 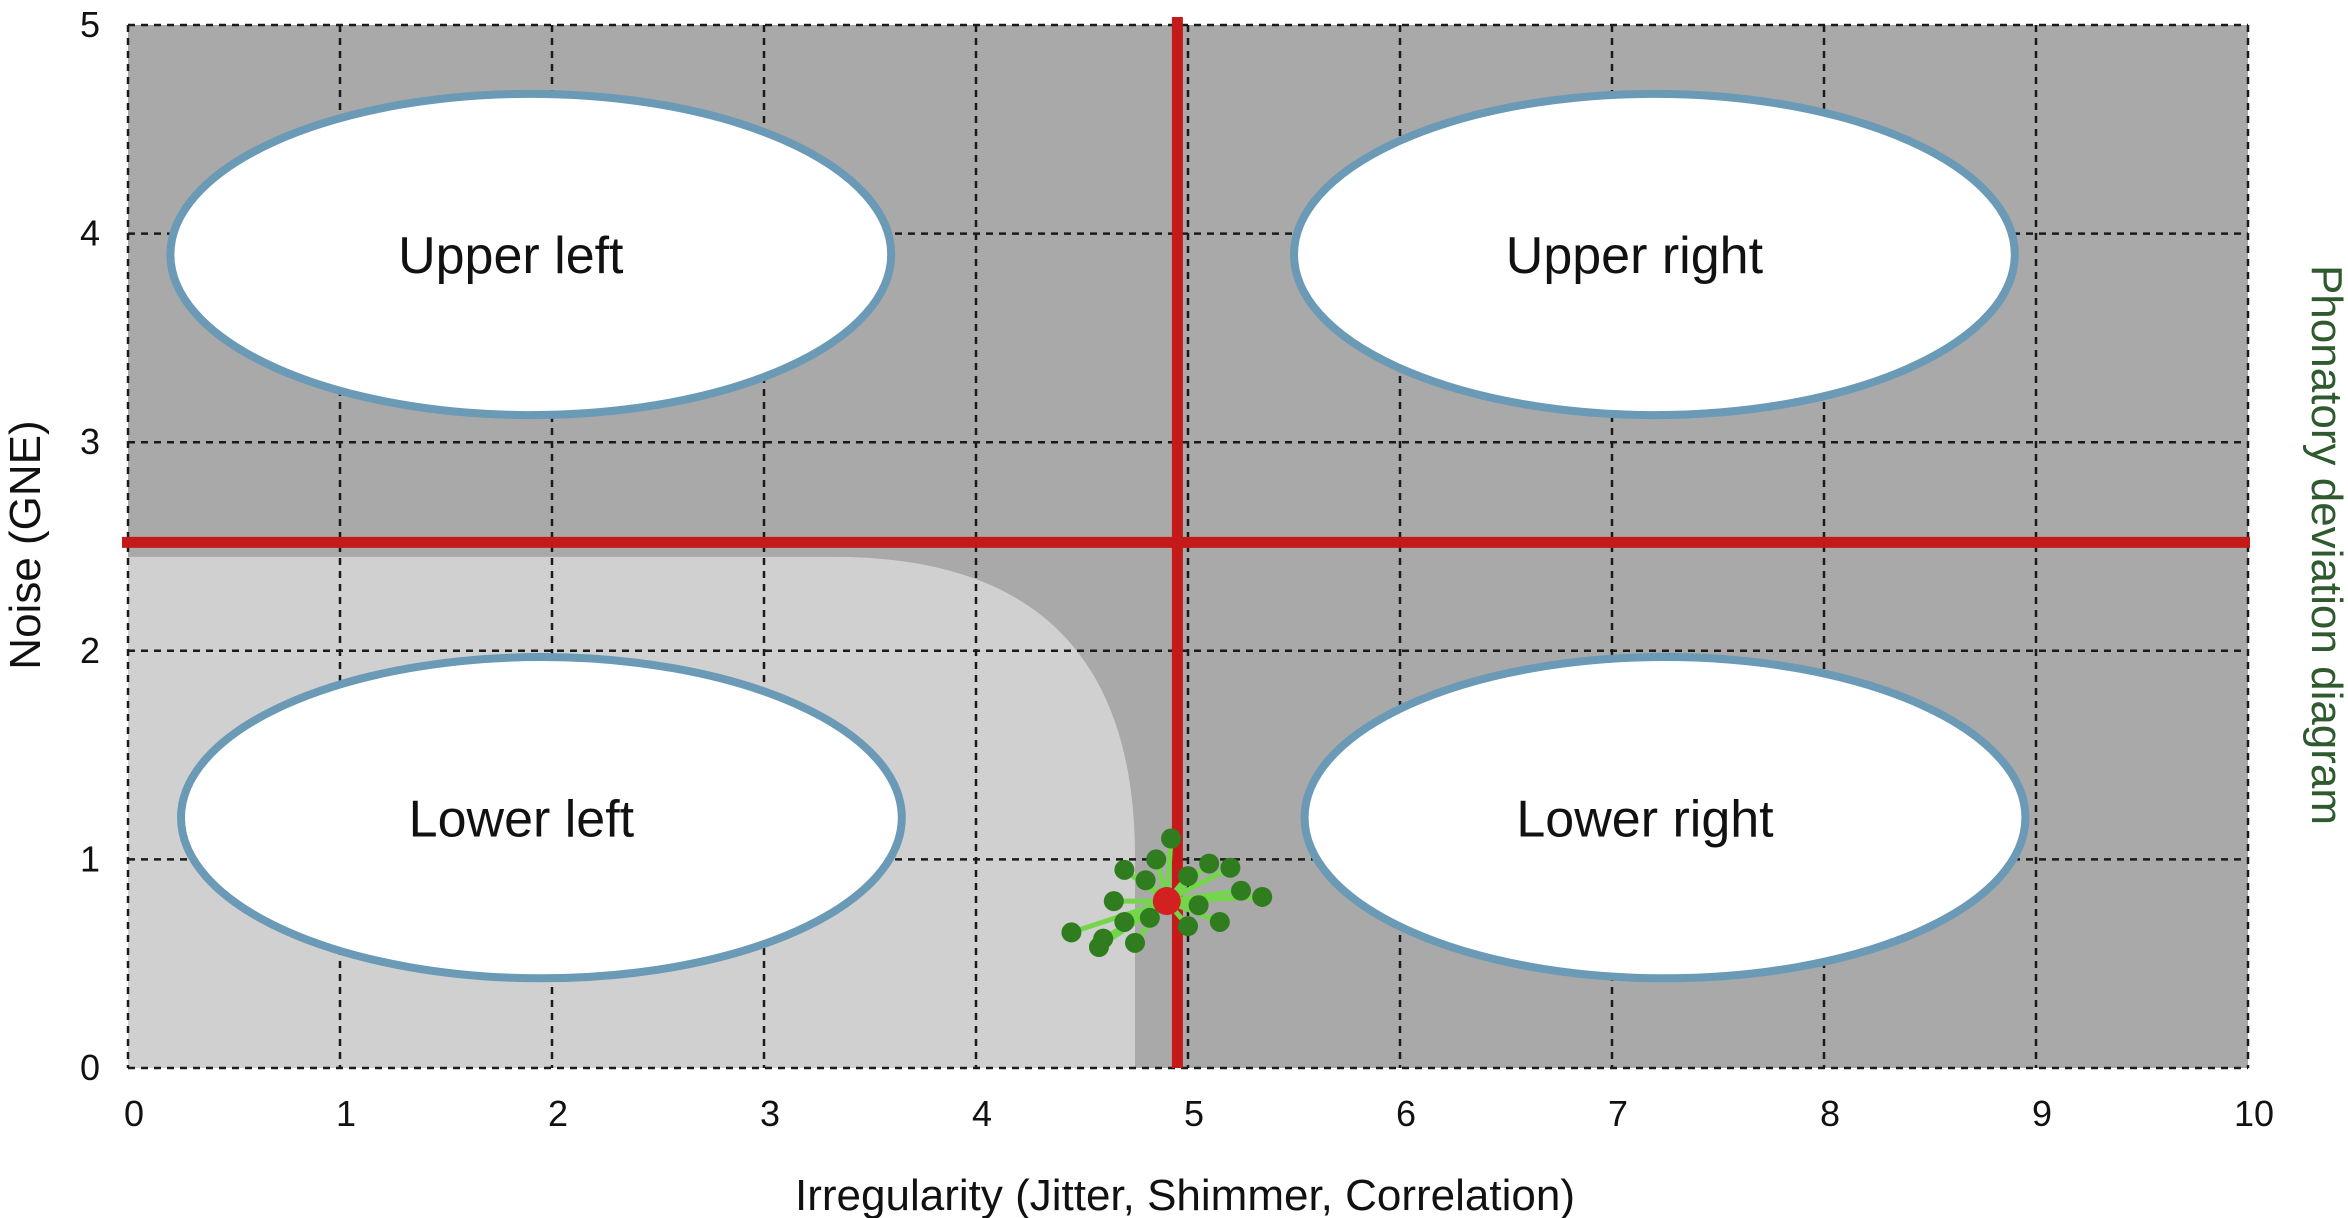 What do you see at coordinates (2254, 1113) in the screenshot?
I see `x-tick-label: 10` at bounding box center [2254, 1113].